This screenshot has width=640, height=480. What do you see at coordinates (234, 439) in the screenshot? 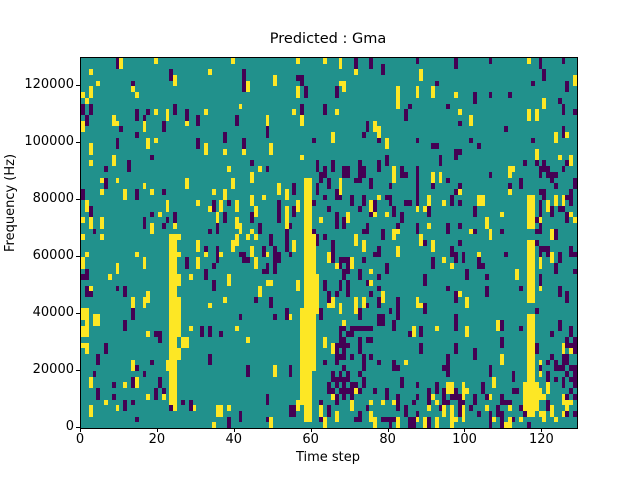
I see `x-tick-label: 40` at bounding box center [234, 439].